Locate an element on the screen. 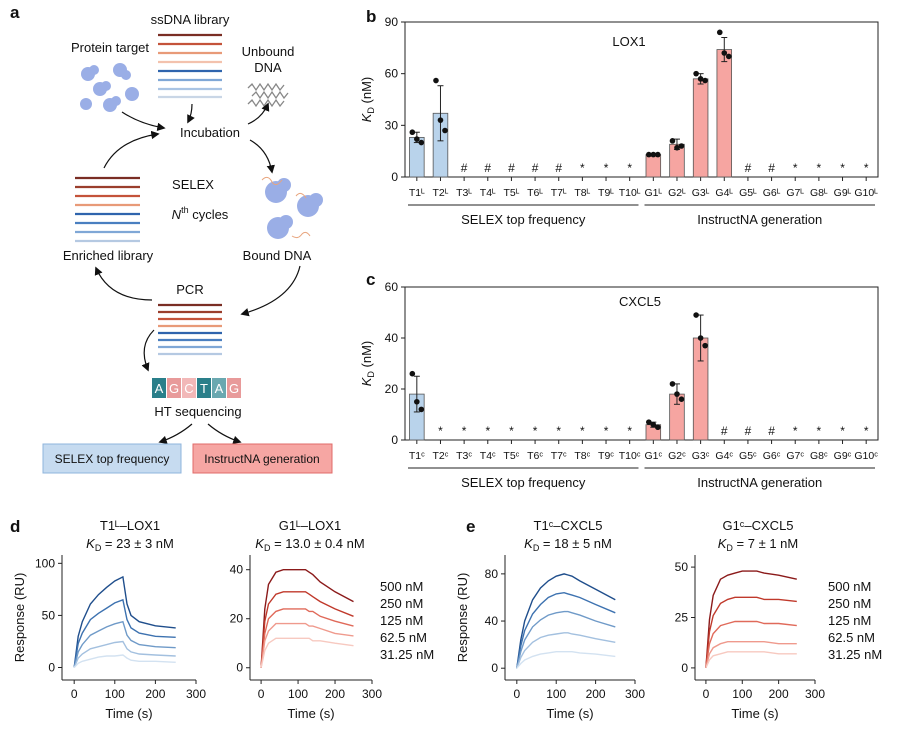  x-tick-label: G3ᴸ is located at coordinates (701, 193).